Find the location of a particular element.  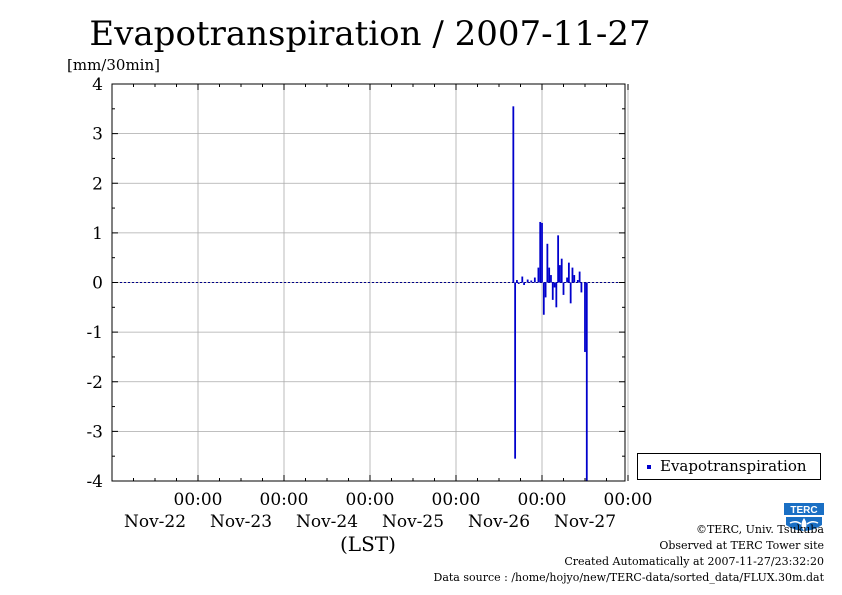

y-tick-label: 0 is located at coordinates (97, 284).